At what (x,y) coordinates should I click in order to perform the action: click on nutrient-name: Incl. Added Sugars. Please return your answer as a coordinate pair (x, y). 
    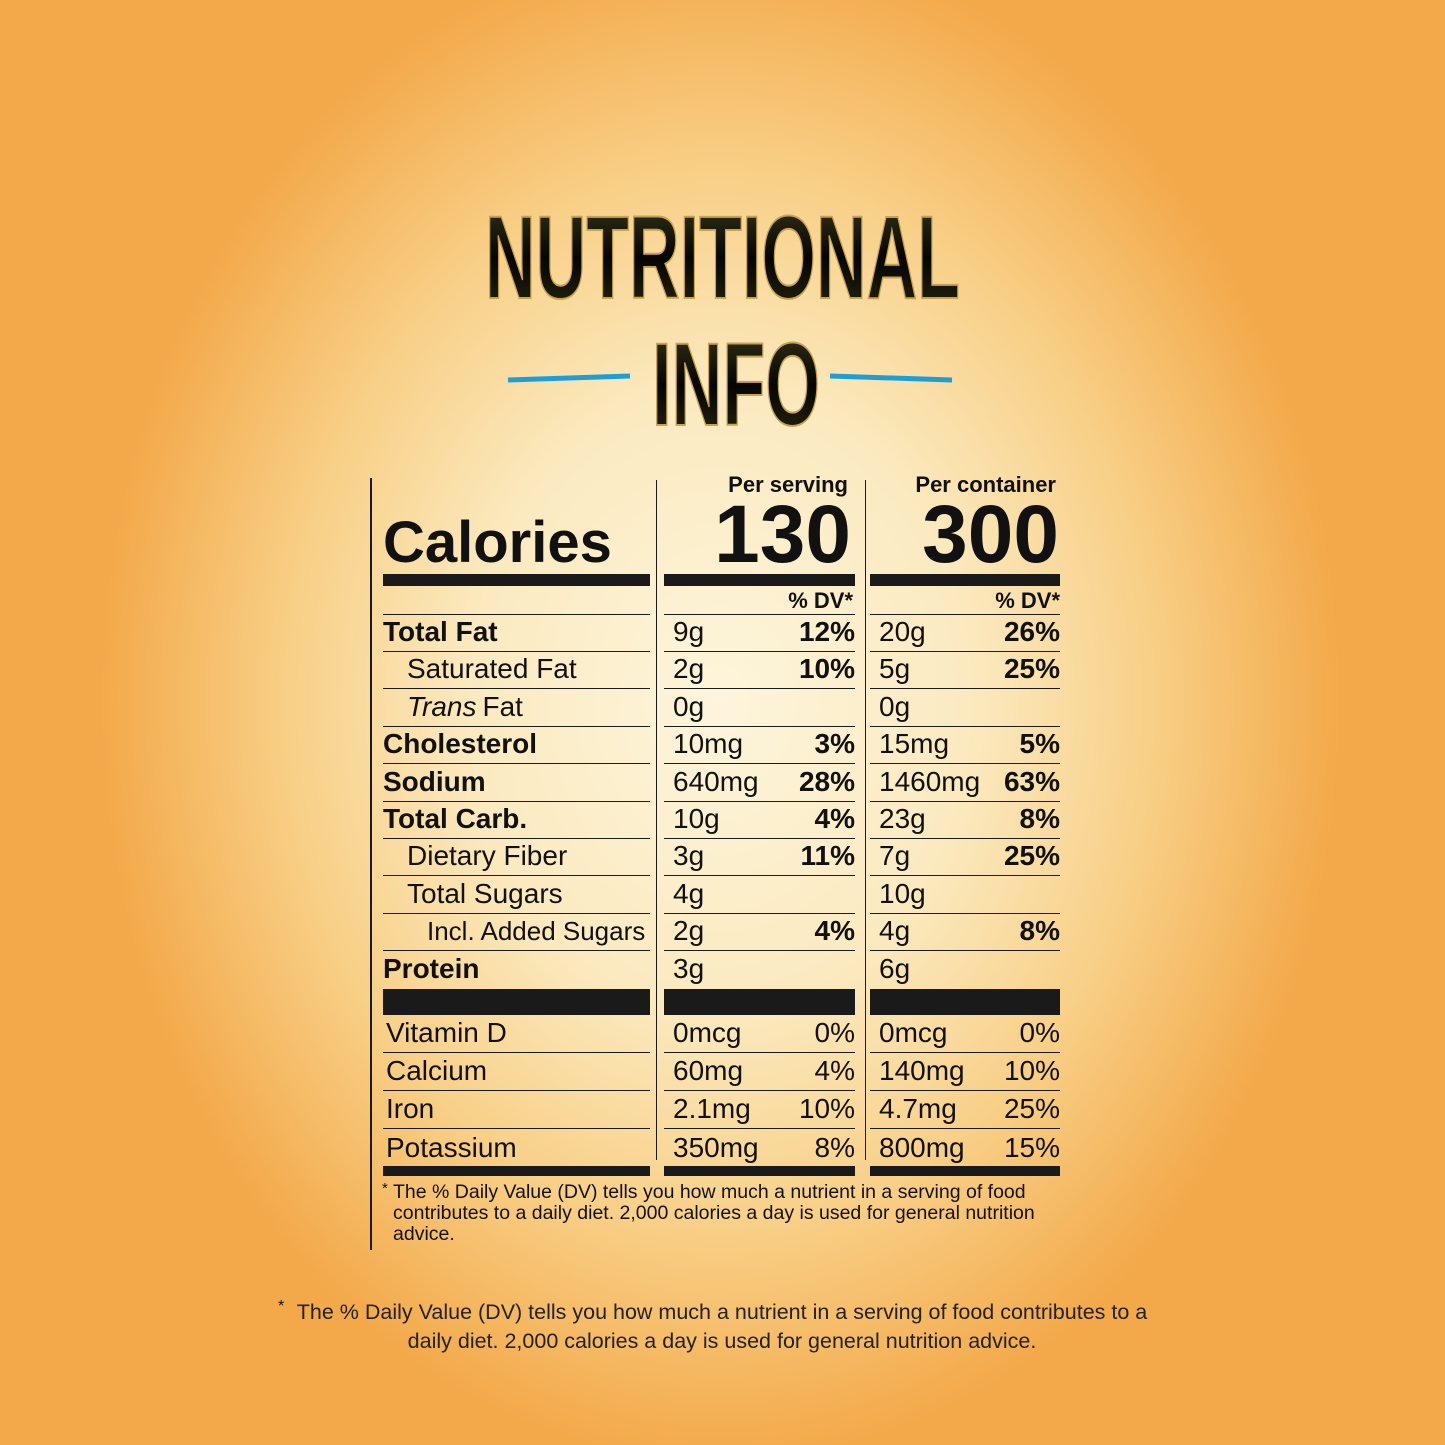
    Looking at the image, I should click on (536, 931).